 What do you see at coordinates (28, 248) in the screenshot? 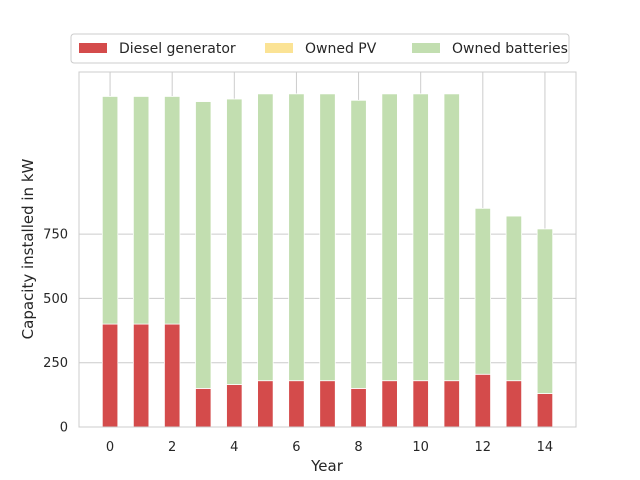
I see `y-axis-label: Capacity installed in kW` at bounding box center [28, 248].